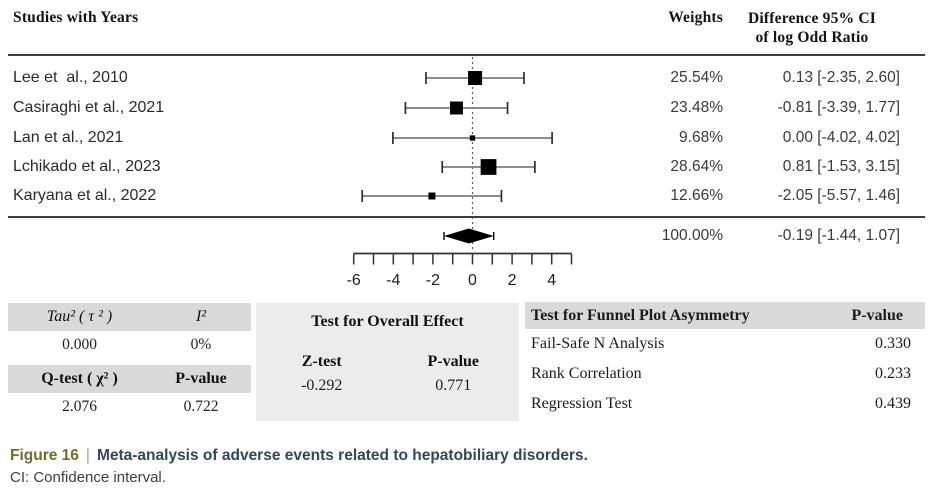  I want to click on funnel-test-label: Fail-Safe N Analysis, so click(598, 343).